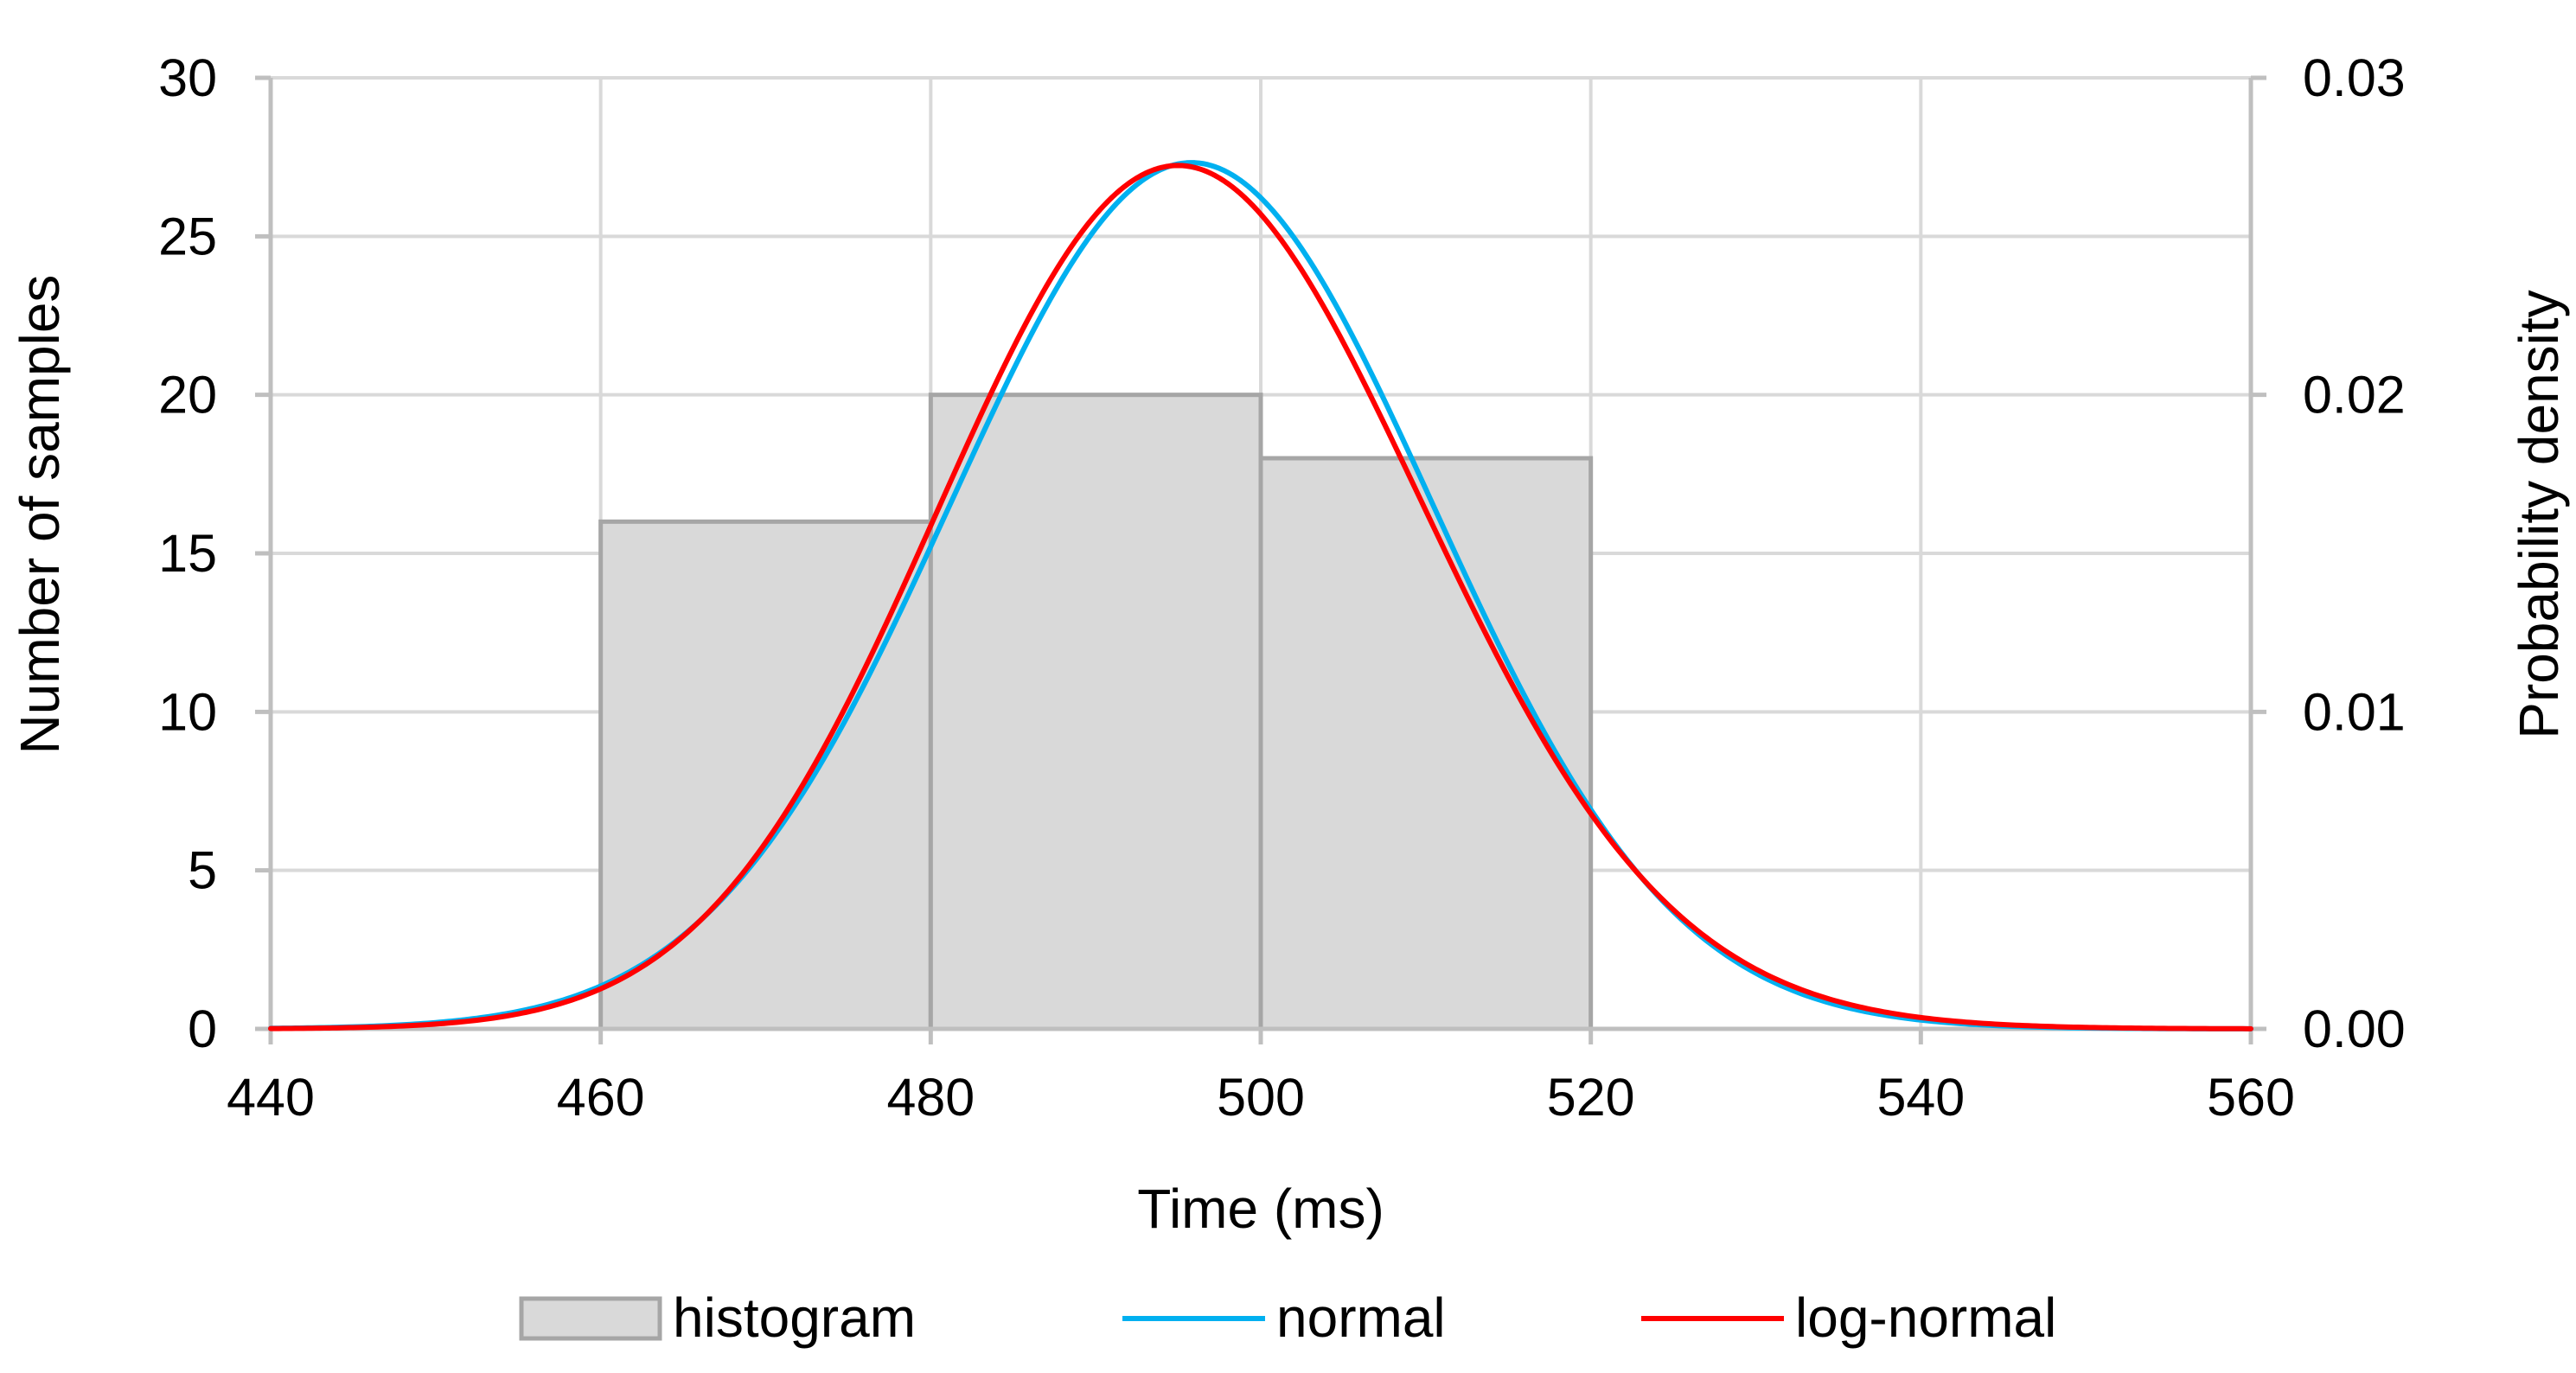  What do you see at coordinates (1261, 1209) in the screenshot?
I see `x-axis-title: Time (ms)` at bounding box center [1261, 1209].